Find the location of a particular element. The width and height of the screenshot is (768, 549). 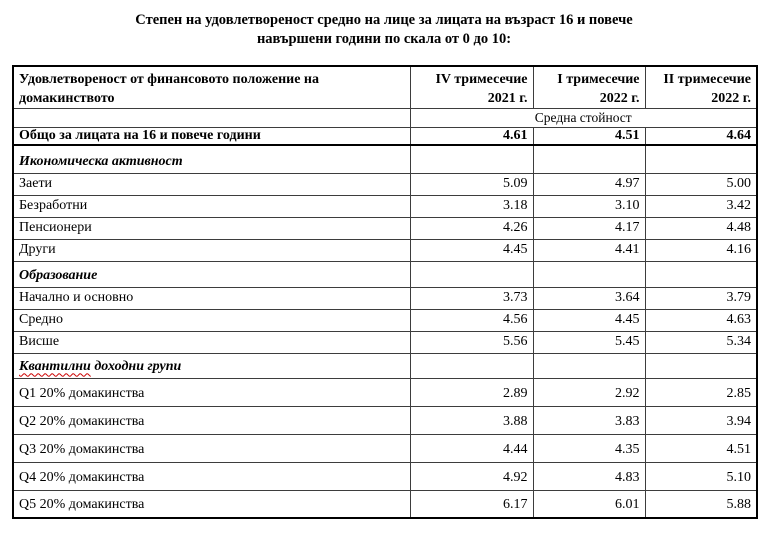

row-section-education: Образование is located at coordinates (385, 274).